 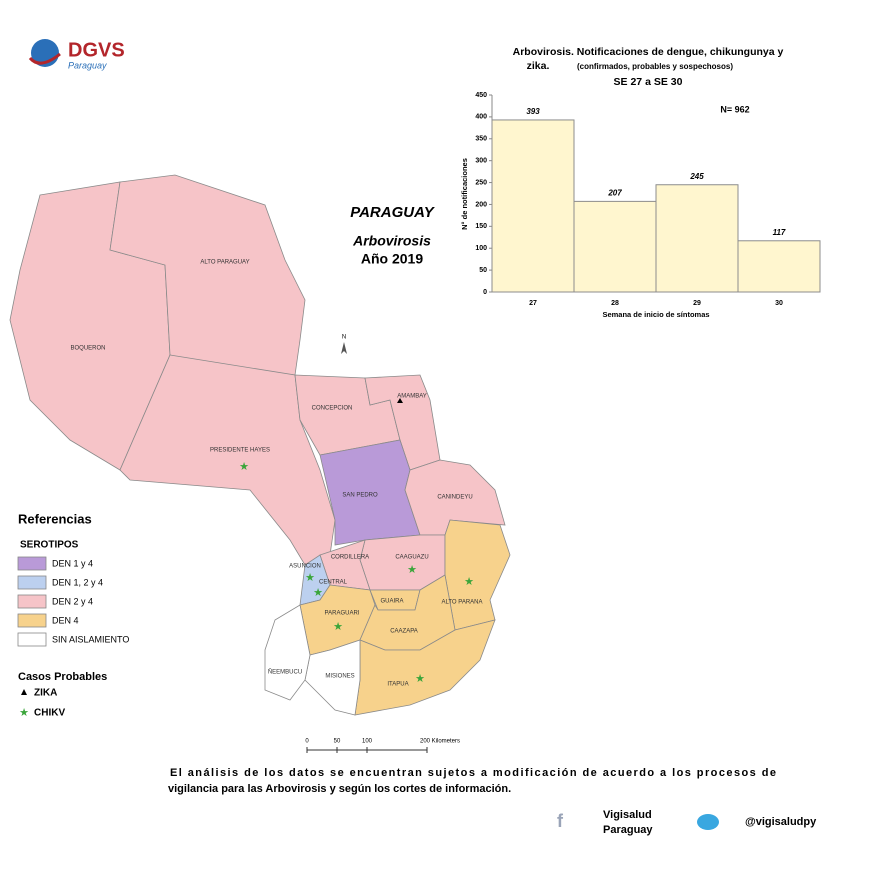 What do you see at coordinates (391, 241) in the screenshot?
I see `map-subtitle: Arbovirosis` at bounding box center [391, 241].